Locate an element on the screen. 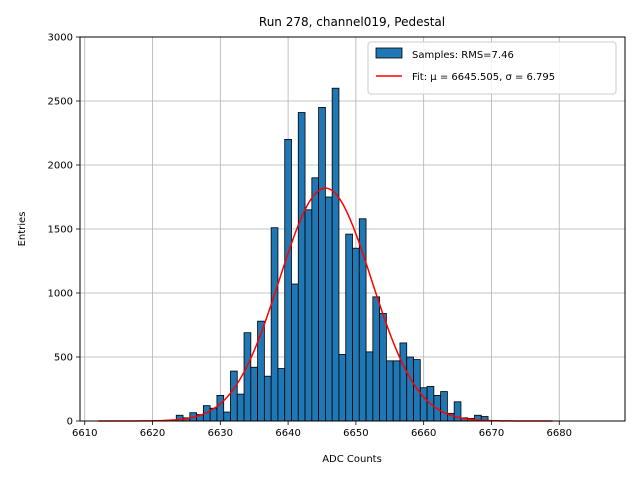 The height and width of the screenshot is (480, 640). y-axis-ticks: 0 500 1000 1500 2000 2500 3000 is located at coordinates (64, 230).